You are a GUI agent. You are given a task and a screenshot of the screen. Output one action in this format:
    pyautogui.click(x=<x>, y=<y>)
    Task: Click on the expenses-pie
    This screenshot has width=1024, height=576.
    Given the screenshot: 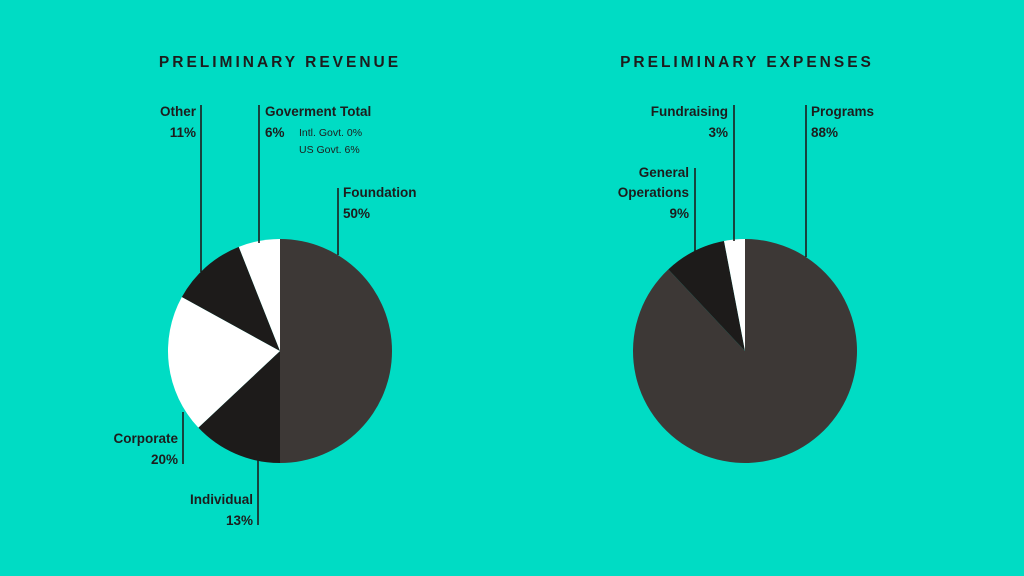 What is the action you would take?
    pyautogui.click(x=745, y=351)
    